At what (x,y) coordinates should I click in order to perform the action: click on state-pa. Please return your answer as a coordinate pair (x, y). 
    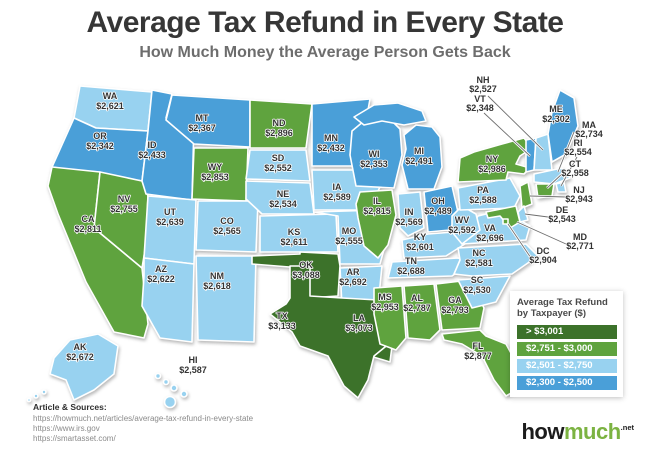
    Looking at the image, I should click on (489, 194).